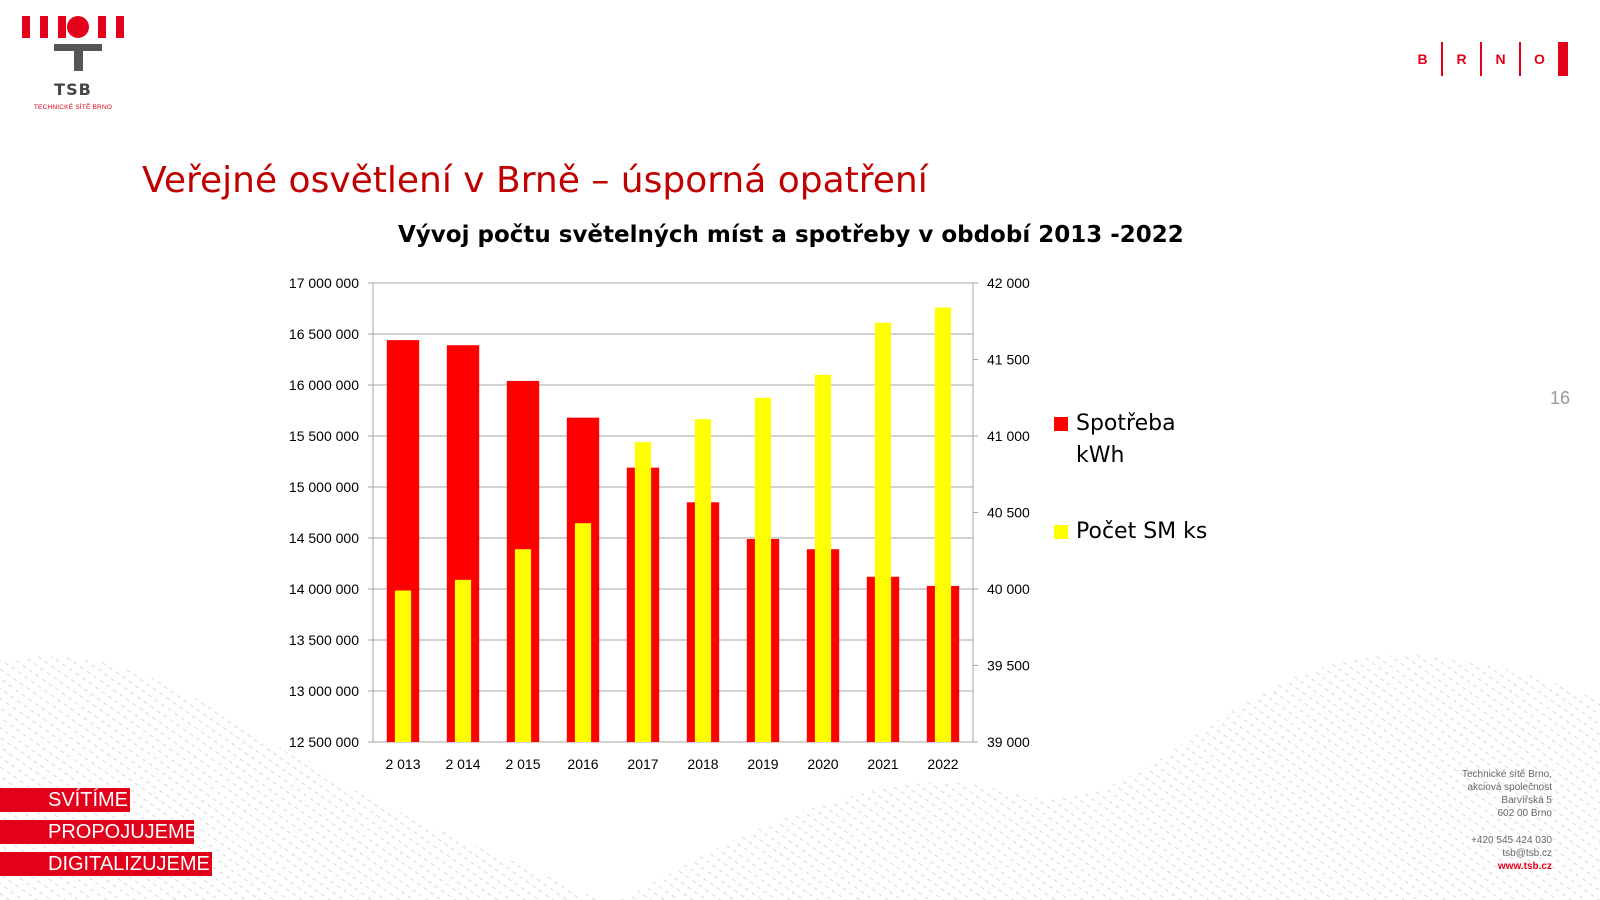 This screenshot has width=1600, height=900. Describe the element at coordinates (522, 764) in the screenshot. I see `x-tick-label: 2 015` at that location.